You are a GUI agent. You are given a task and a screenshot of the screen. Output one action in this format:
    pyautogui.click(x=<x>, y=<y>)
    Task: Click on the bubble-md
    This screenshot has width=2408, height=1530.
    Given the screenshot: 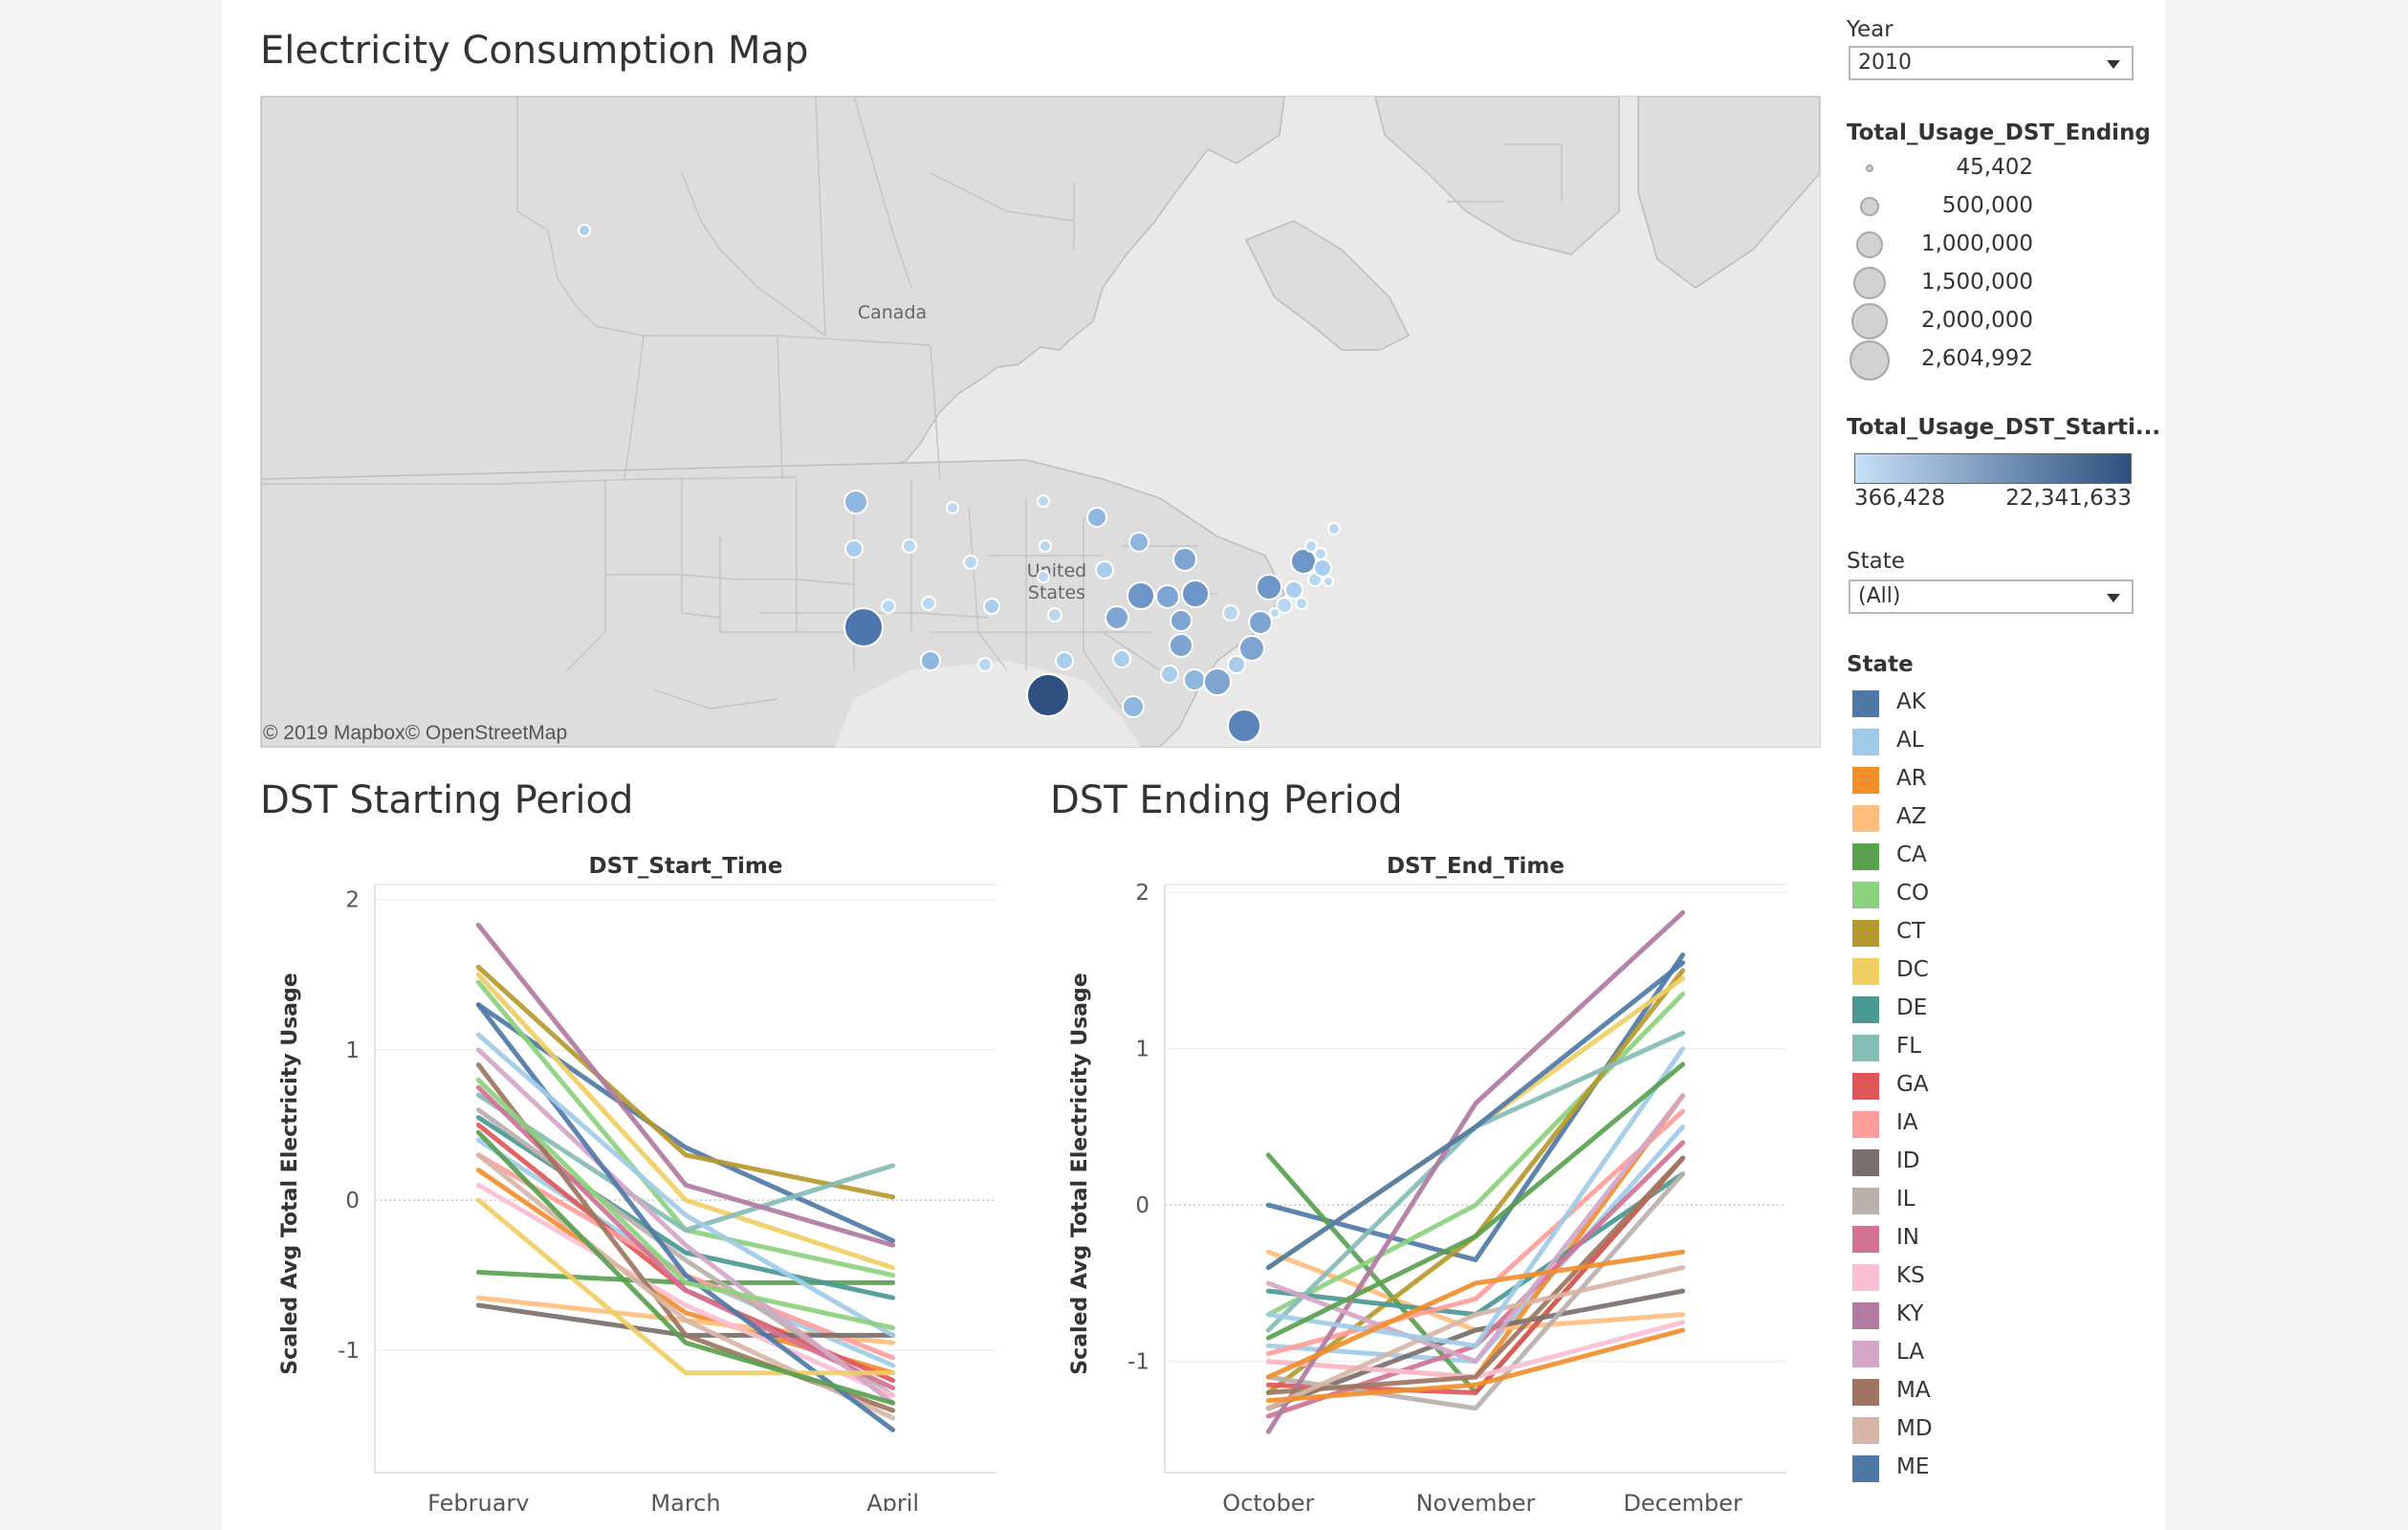 What is the action you would take?
    pyautogui.click(x=1285, y=606)
    